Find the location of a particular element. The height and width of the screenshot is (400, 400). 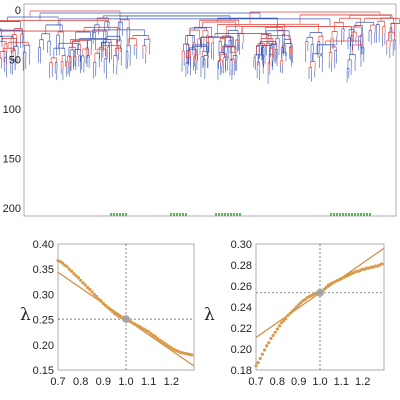

scatter-left-x-tick-label: 1.0 is located at coordinates (125, 382).